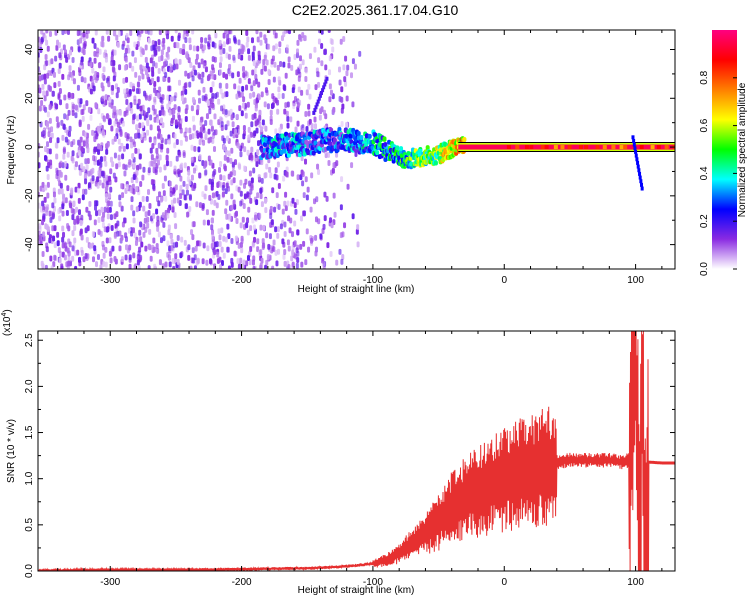 Image resolution: width=750 pixels, height=600 pixels. What do you see at coordinates (704, 173) in the screenshot?
I see `colorbar-tick-label: 0.4` at bounding box center [704, 173].